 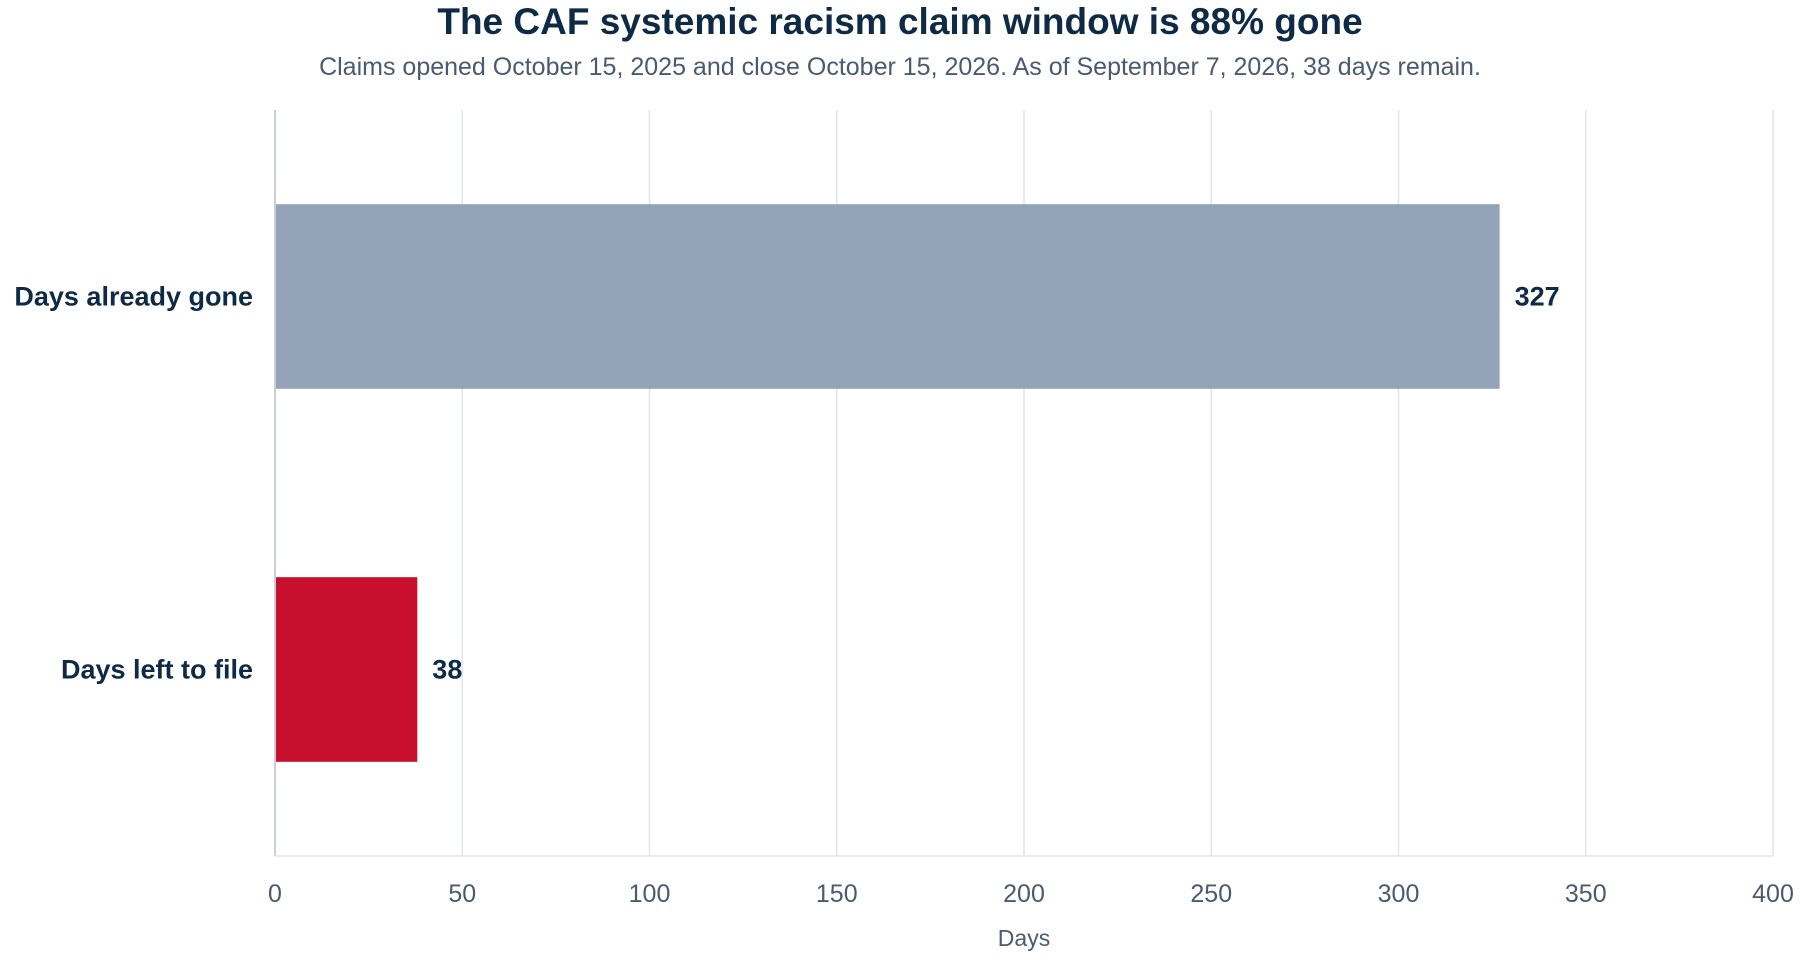 I want to click on x-tick-label-200: 200, so click(x=1024, y=894).